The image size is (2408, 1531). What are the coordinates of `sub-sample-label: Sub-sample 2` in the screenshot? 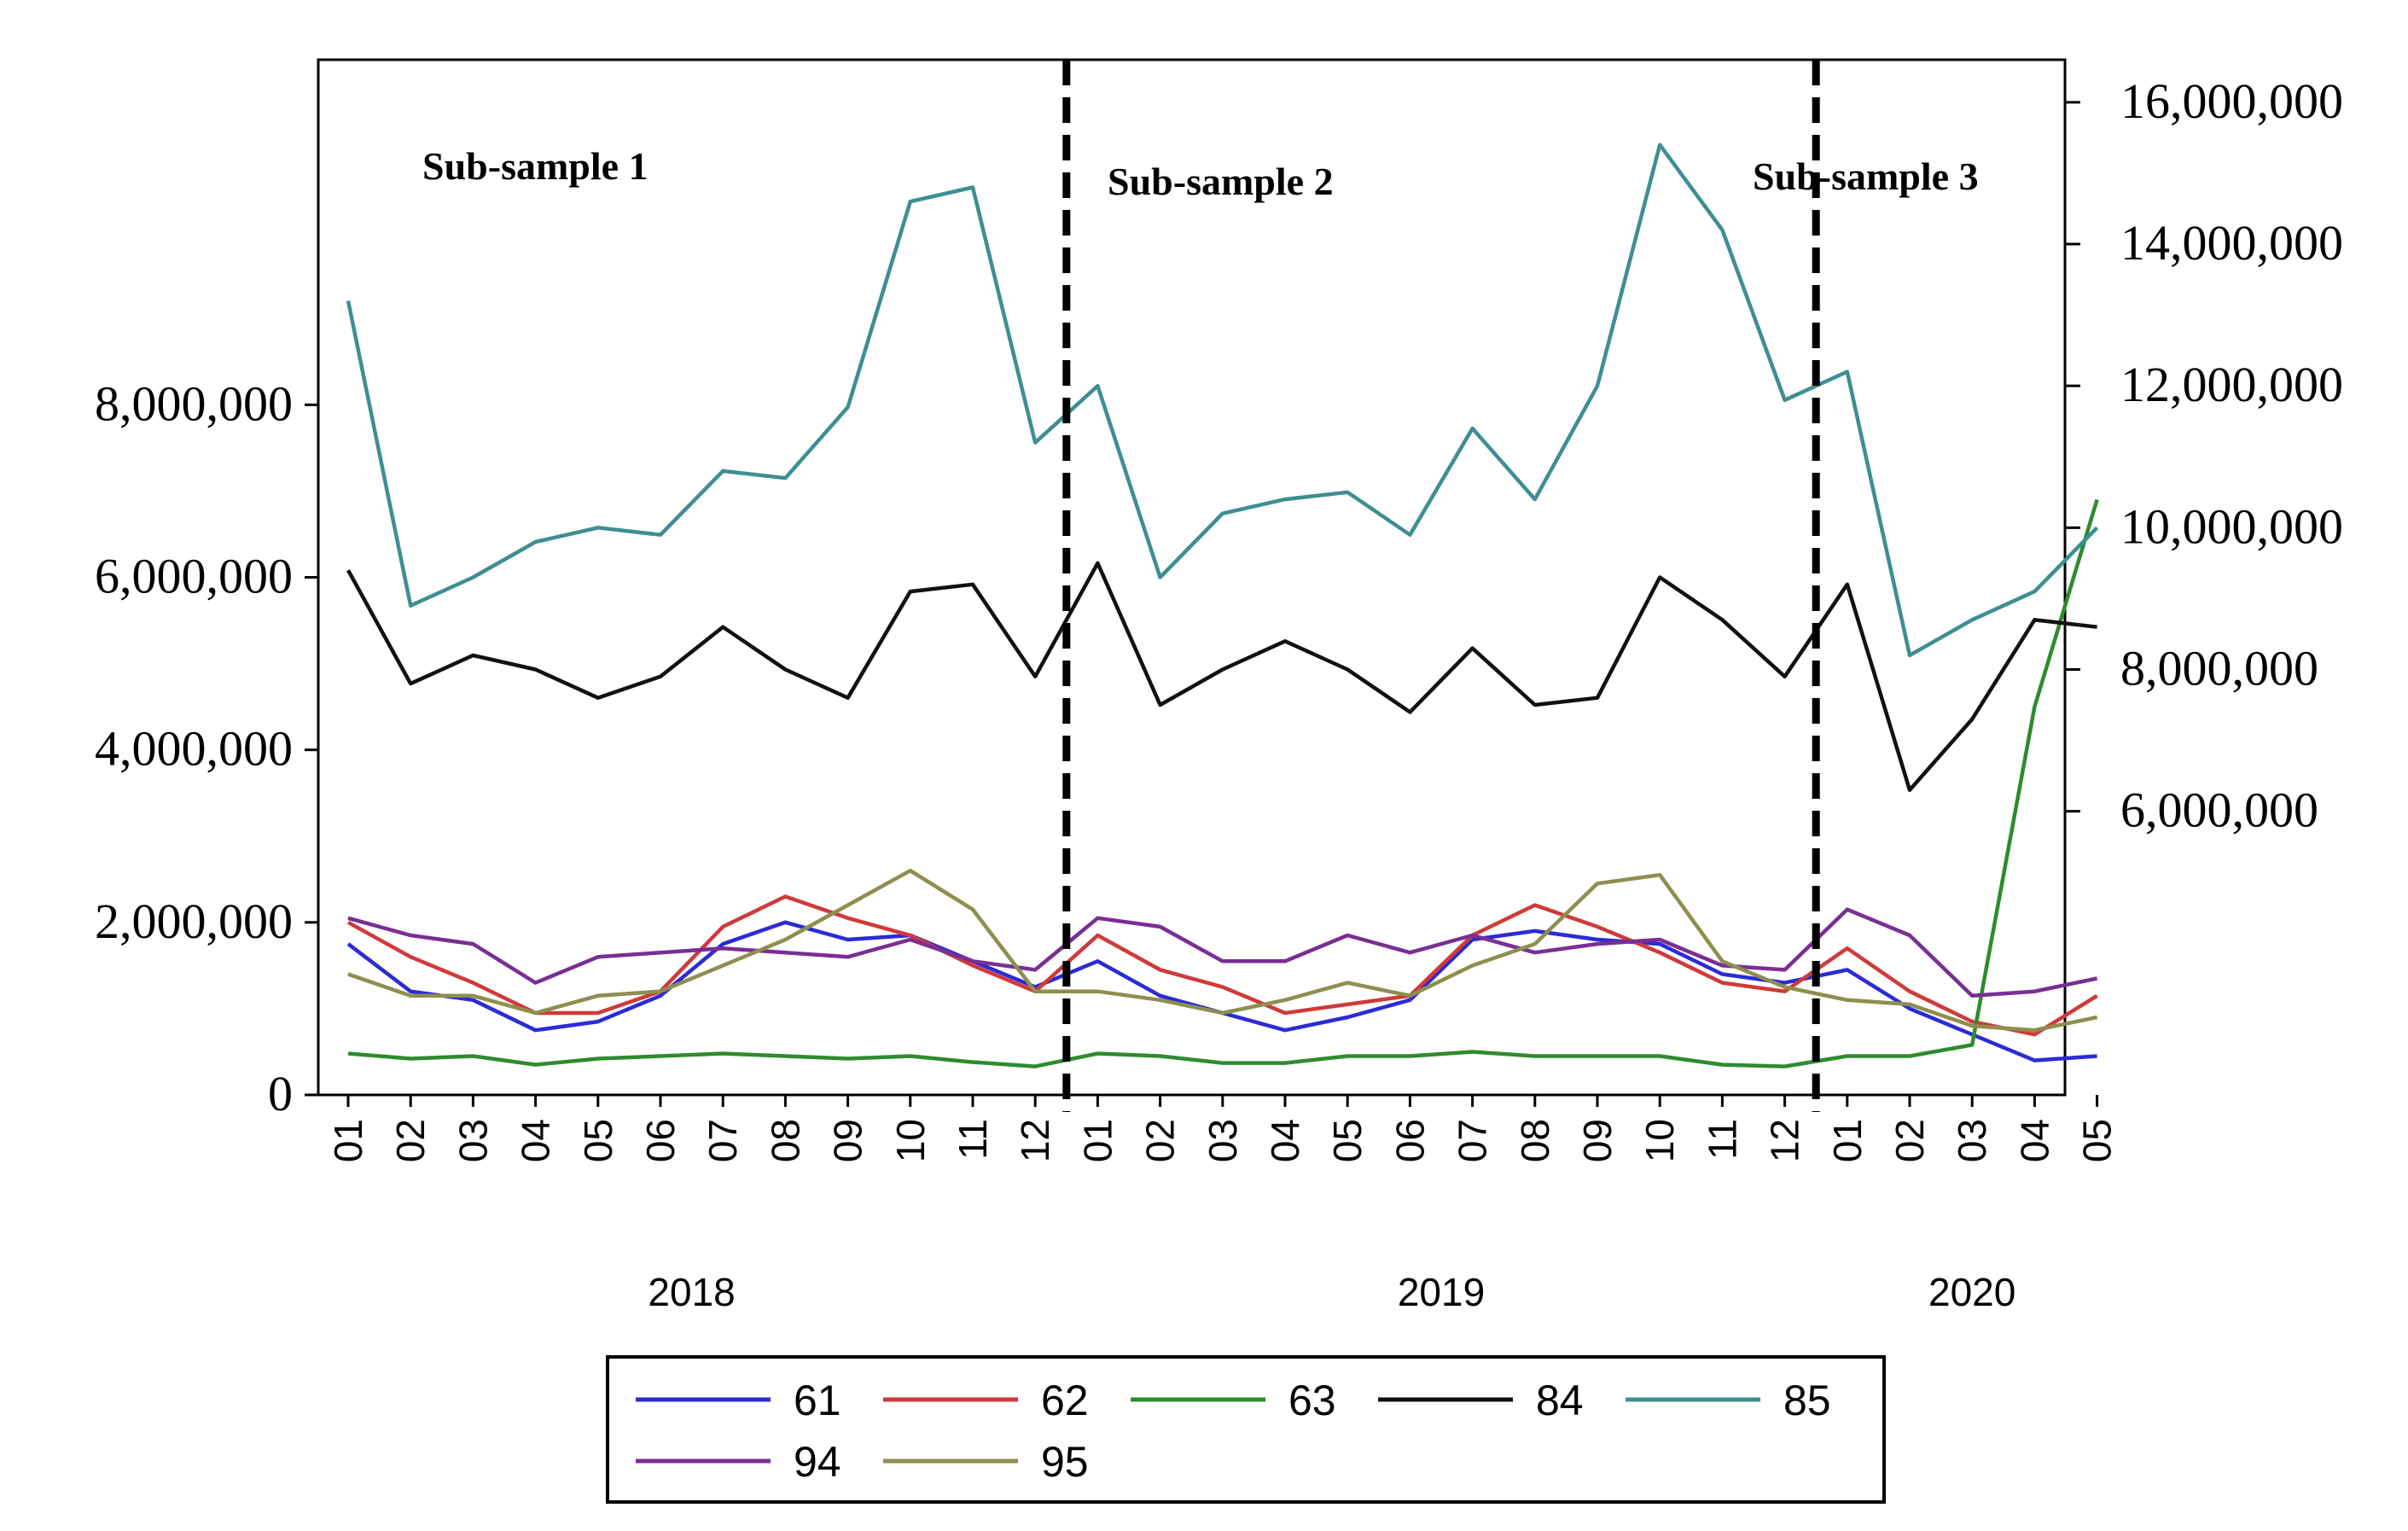 It's located at (1221, 182).